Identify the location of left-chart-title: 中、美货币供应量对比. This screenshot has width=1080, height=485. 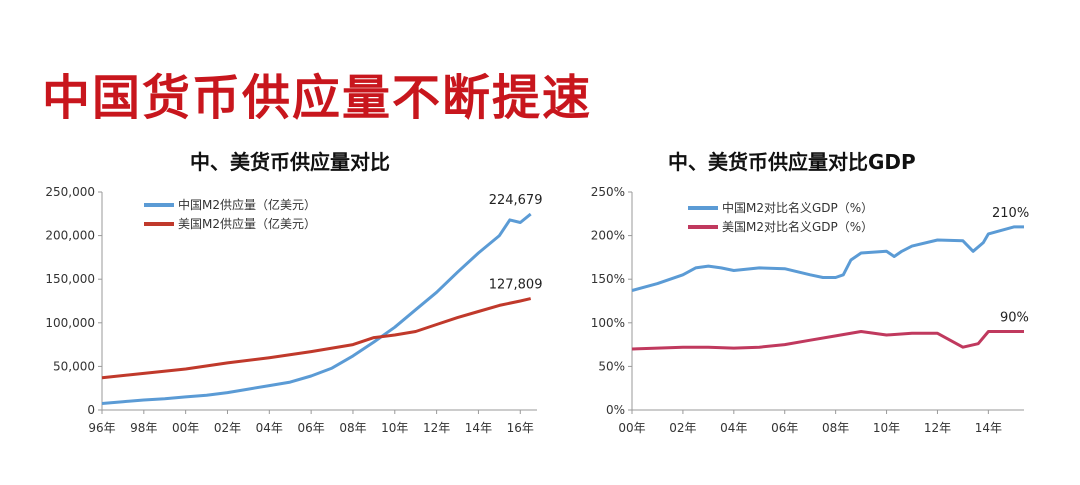
(290, 162).